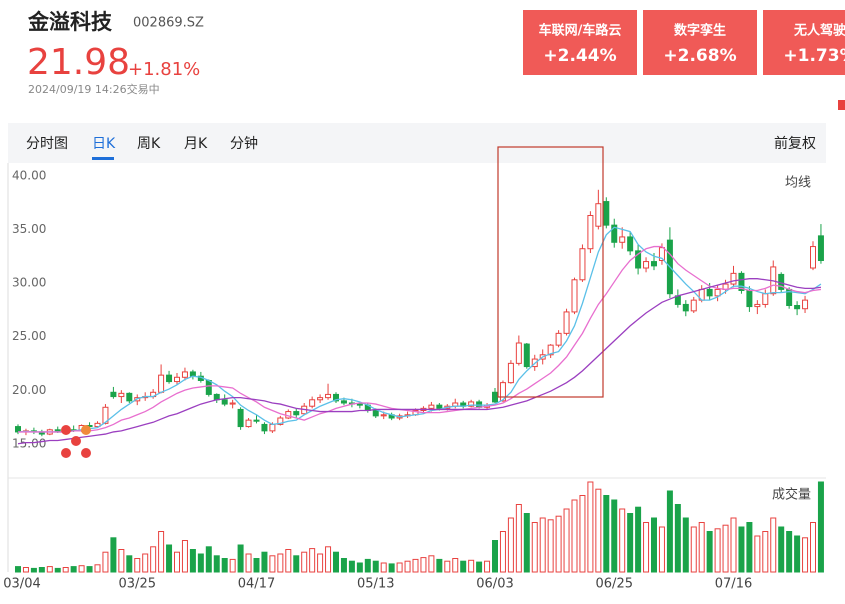  I want to click on tab: 分钟, so click(244, 143).